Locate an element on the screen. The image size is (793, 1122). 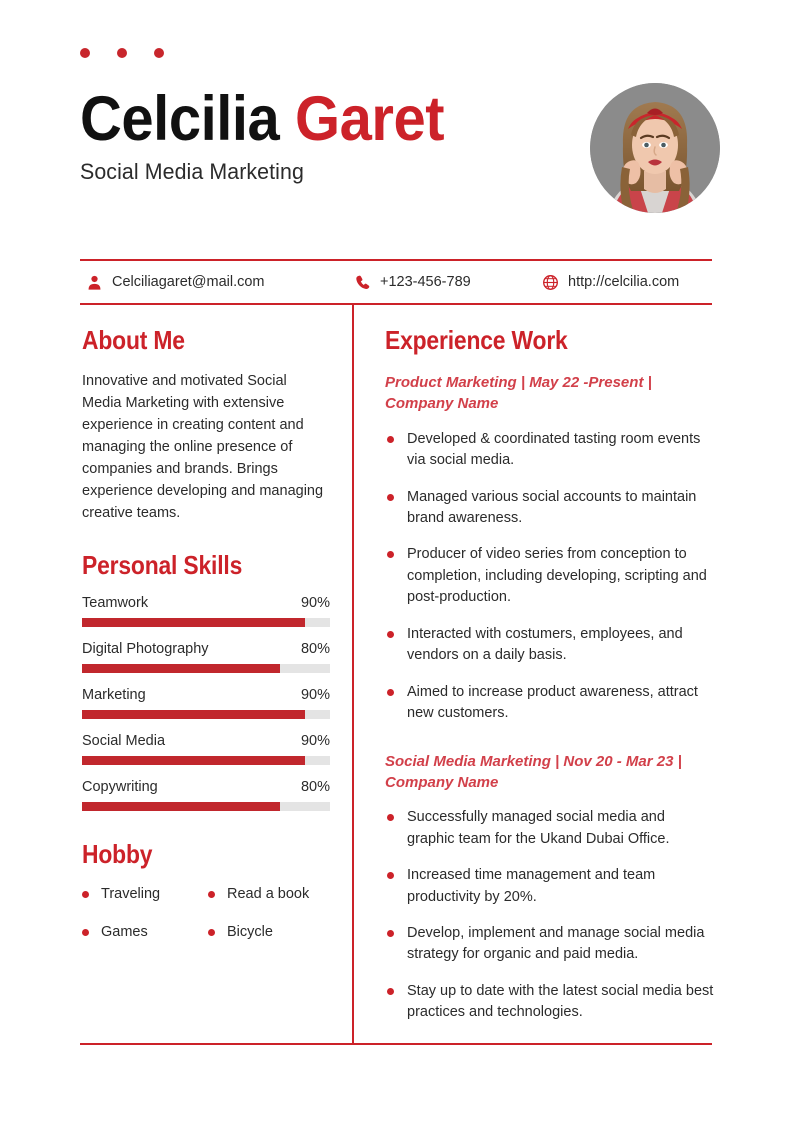
portrait-photo-icon is located at coordinates (655, 148).